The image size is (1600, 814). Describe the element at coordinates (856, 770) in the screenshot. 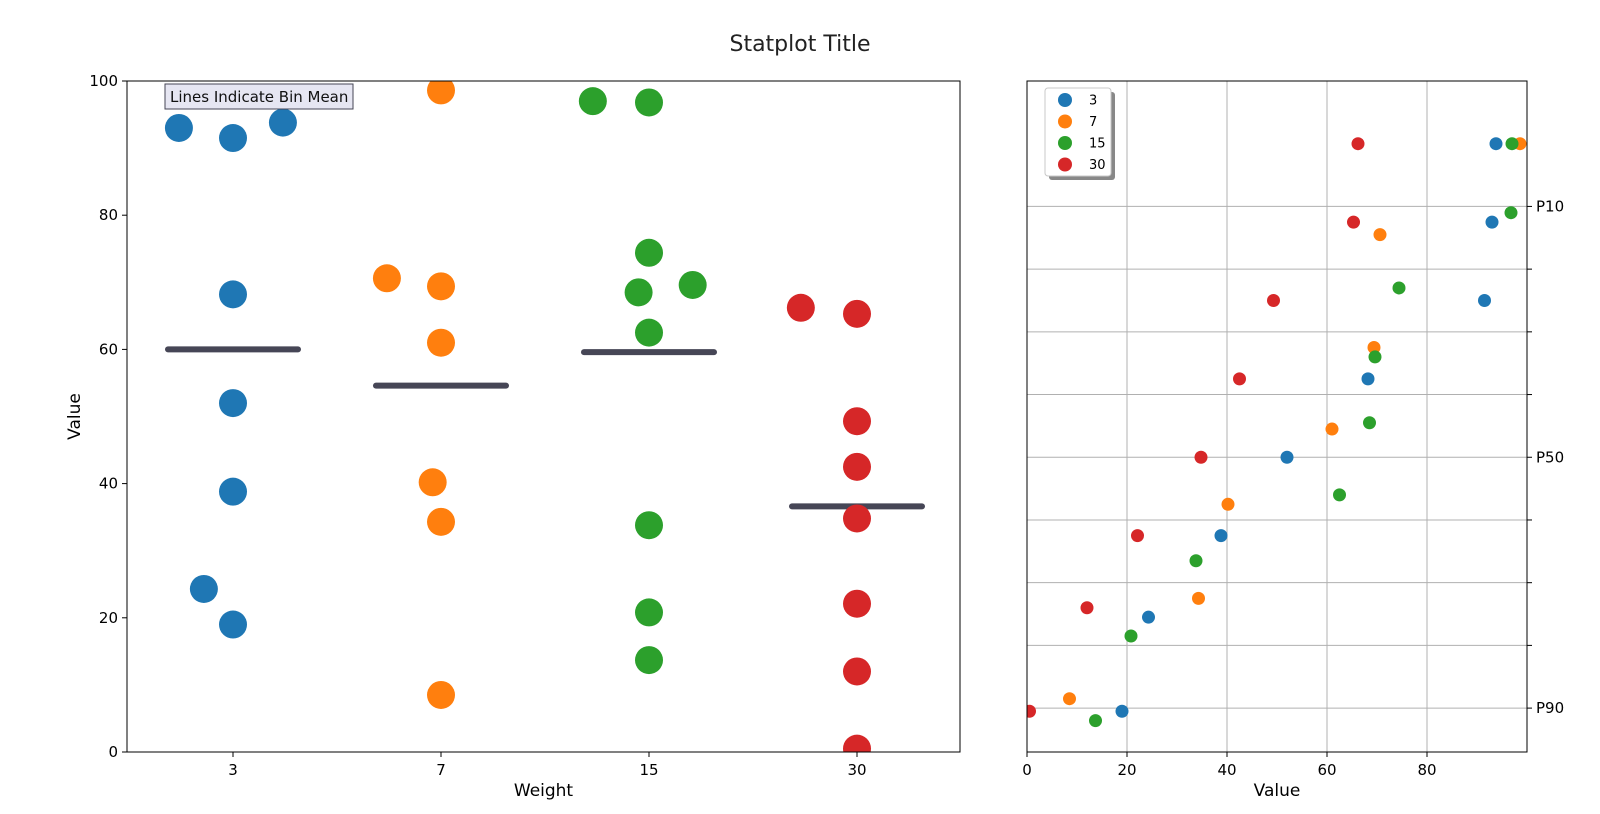

I see `xtick-label-30: 30` at that location.